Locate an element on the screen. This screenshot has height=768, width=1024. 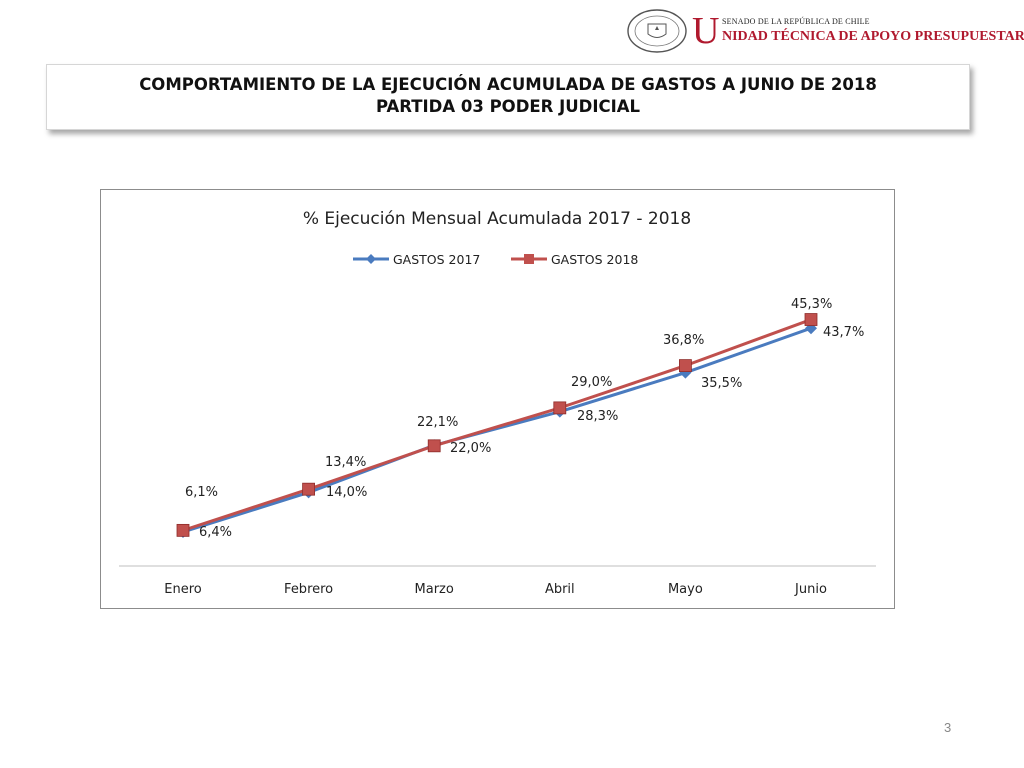
x-tick-label-3: Abril is located at coordinates (560, 589).